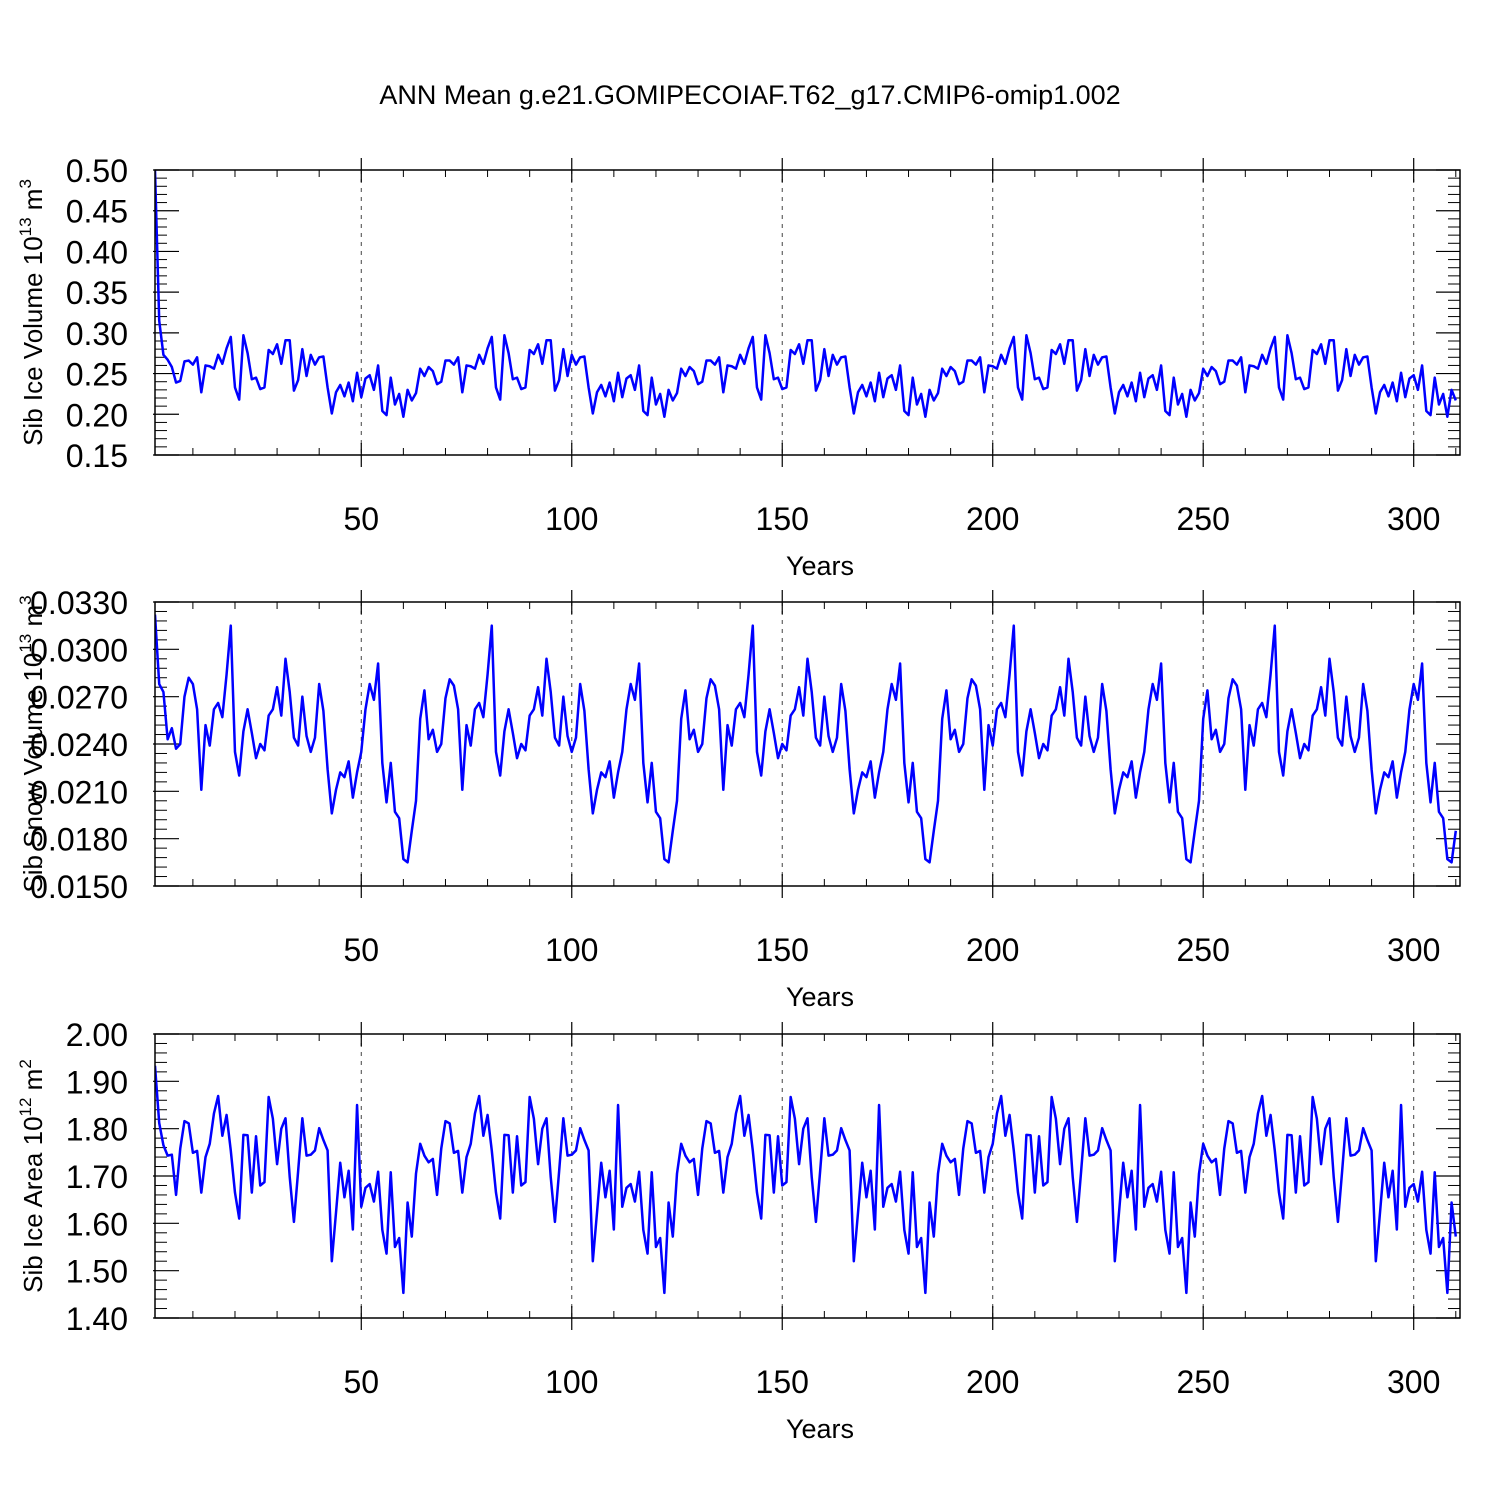 The height and width of the screenshot is (1500, 1500). Describe the element at coordinates (79, 698) in the screenshot. I see `y-tick-label: 0.0270` at that location.